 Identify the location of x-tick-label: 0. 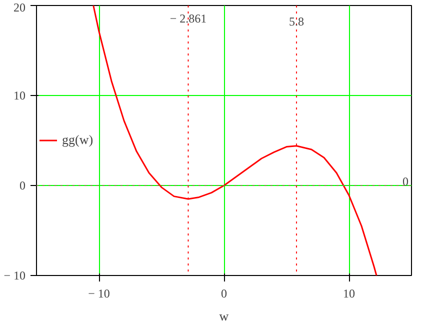
(224, 293).